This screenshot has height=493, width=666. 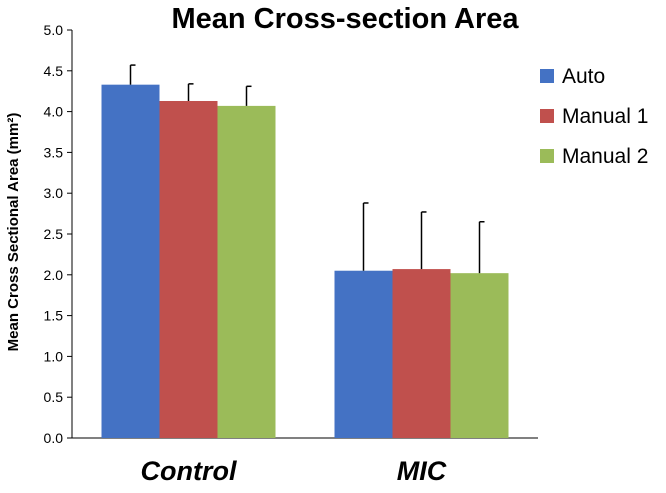 What do you see at coordinates (54, 193) in the screenshot?
I see `y-tick-label: 3.0` at bounding box center [54, 193].